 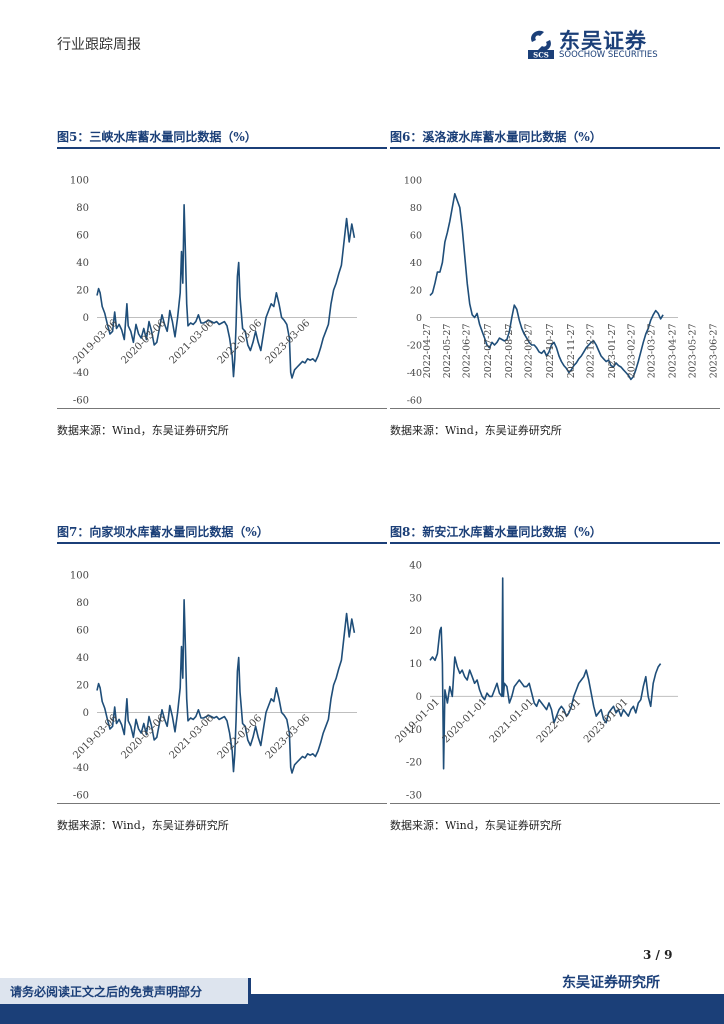 I want to click on x-tick-label: 2020-01-01, so click(x=465, y=721).